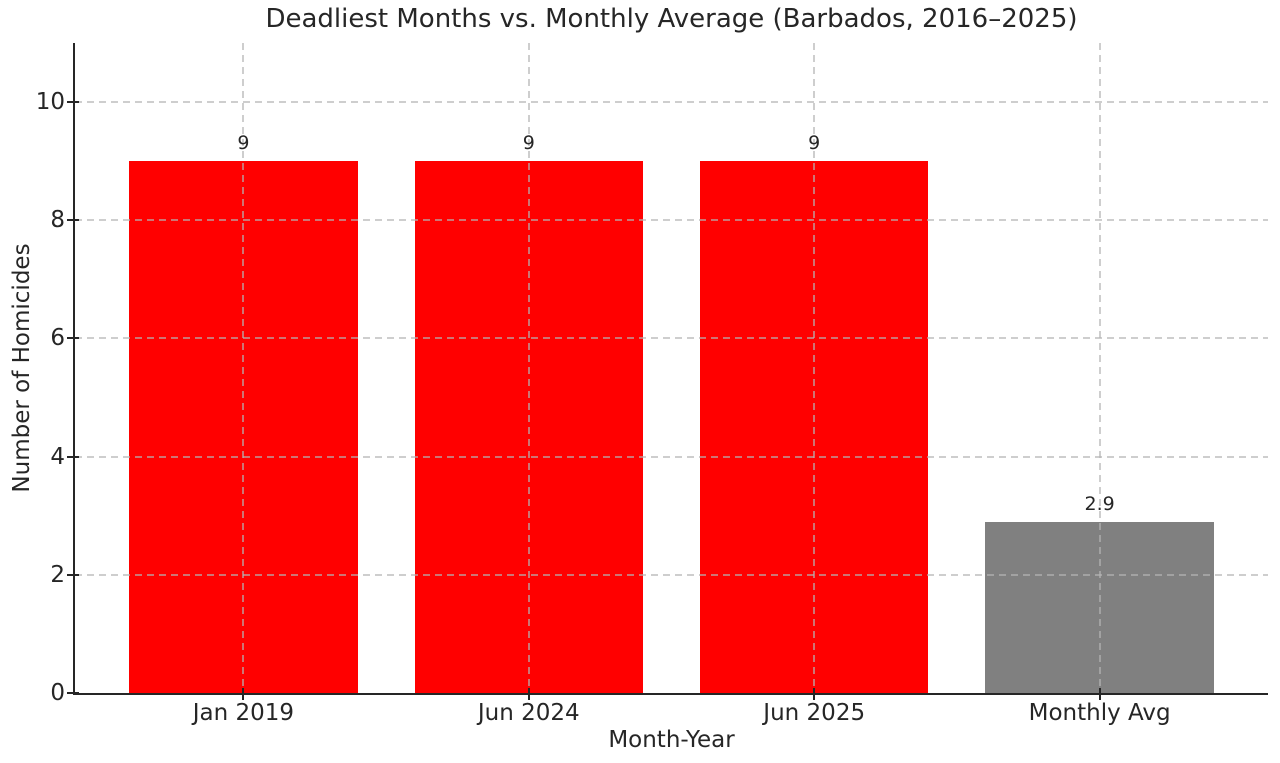 The image size is (1280, 763). What do you see at coordinates (671, 740) in the screenshot?
I see `x-axis-label: Month-Year` at bounding box center [671, 740].